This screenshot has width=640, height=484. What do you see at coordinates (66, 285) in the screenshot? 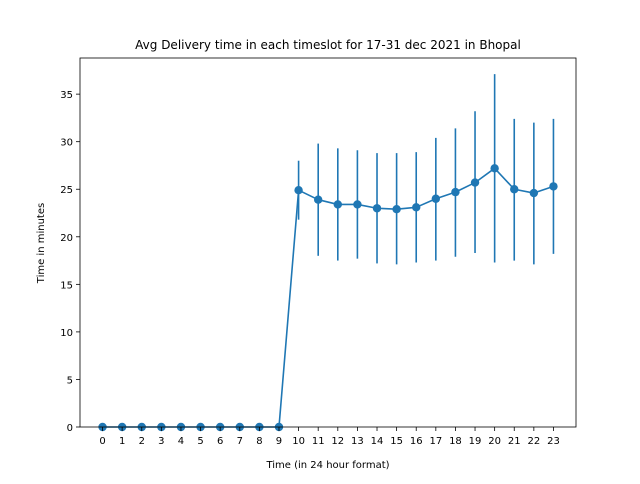
I see `y-tick-label: 15` at bounding box center [66, 285].